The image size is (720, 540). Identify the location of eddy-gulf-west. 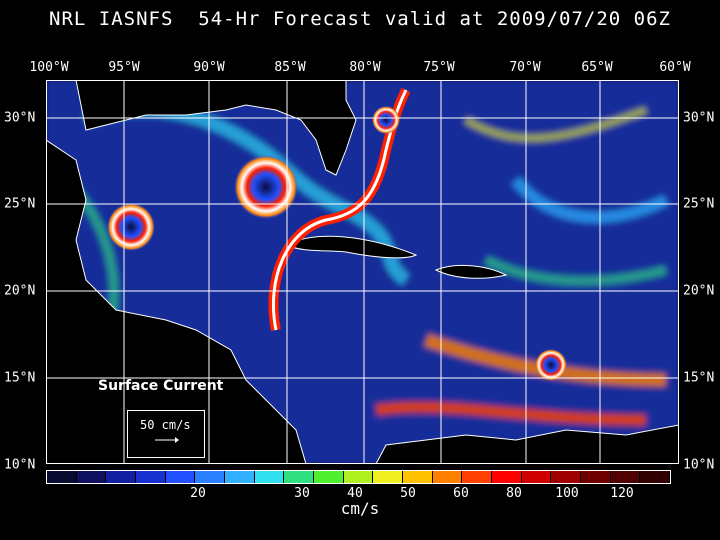
(131, 227).